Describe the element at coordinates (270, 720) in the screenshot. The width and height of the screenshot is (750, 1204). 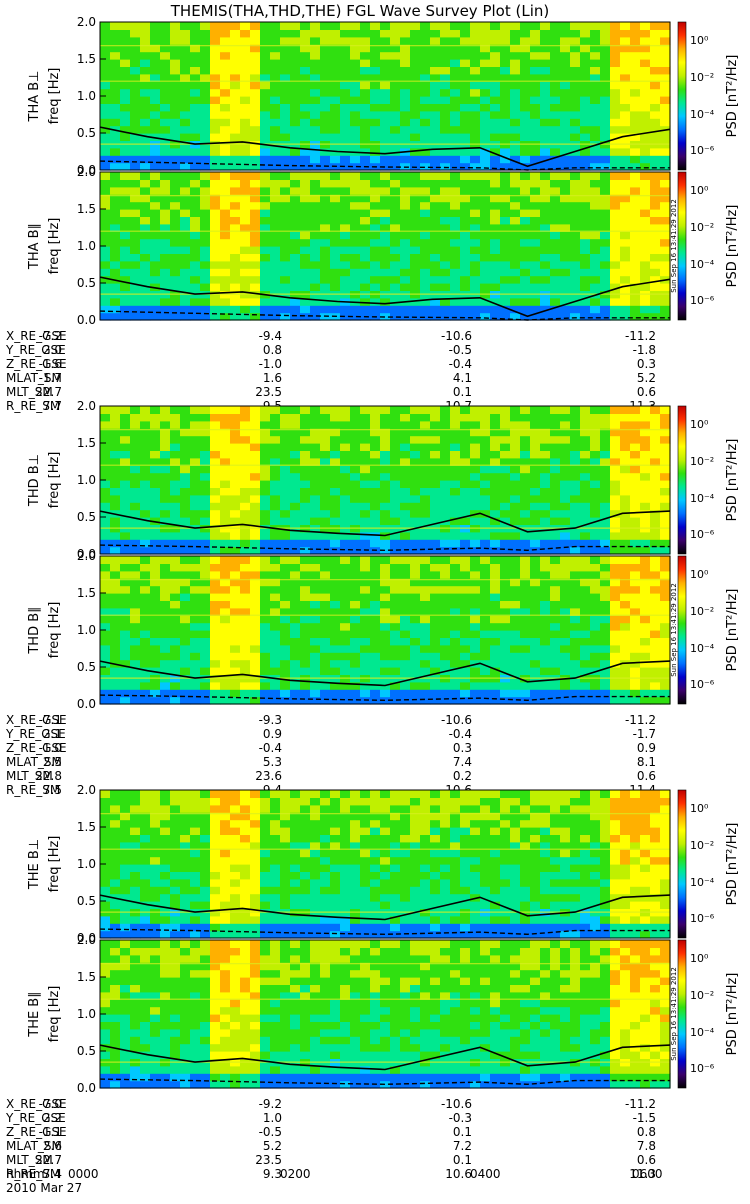
I see `ephemeris-value: -9.3` at that location.